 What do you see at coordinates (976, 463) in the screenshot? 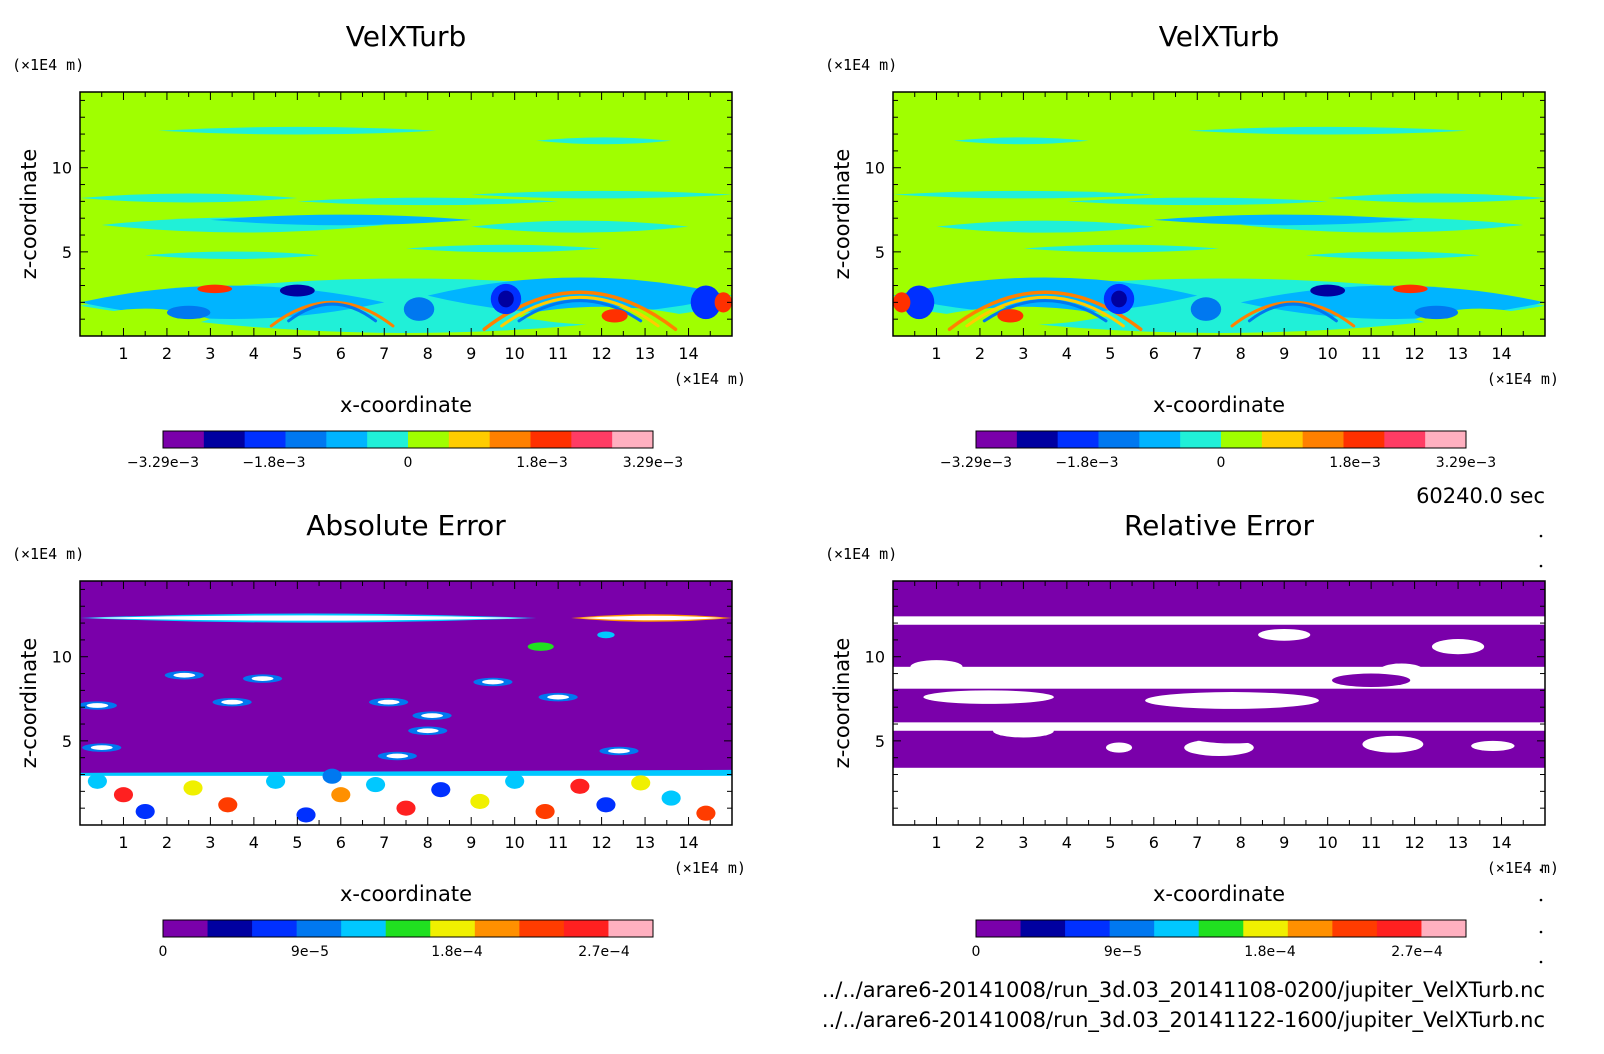
I see `colorbar-tick-label: −3.29e−3` at bounding box center [976, 463].